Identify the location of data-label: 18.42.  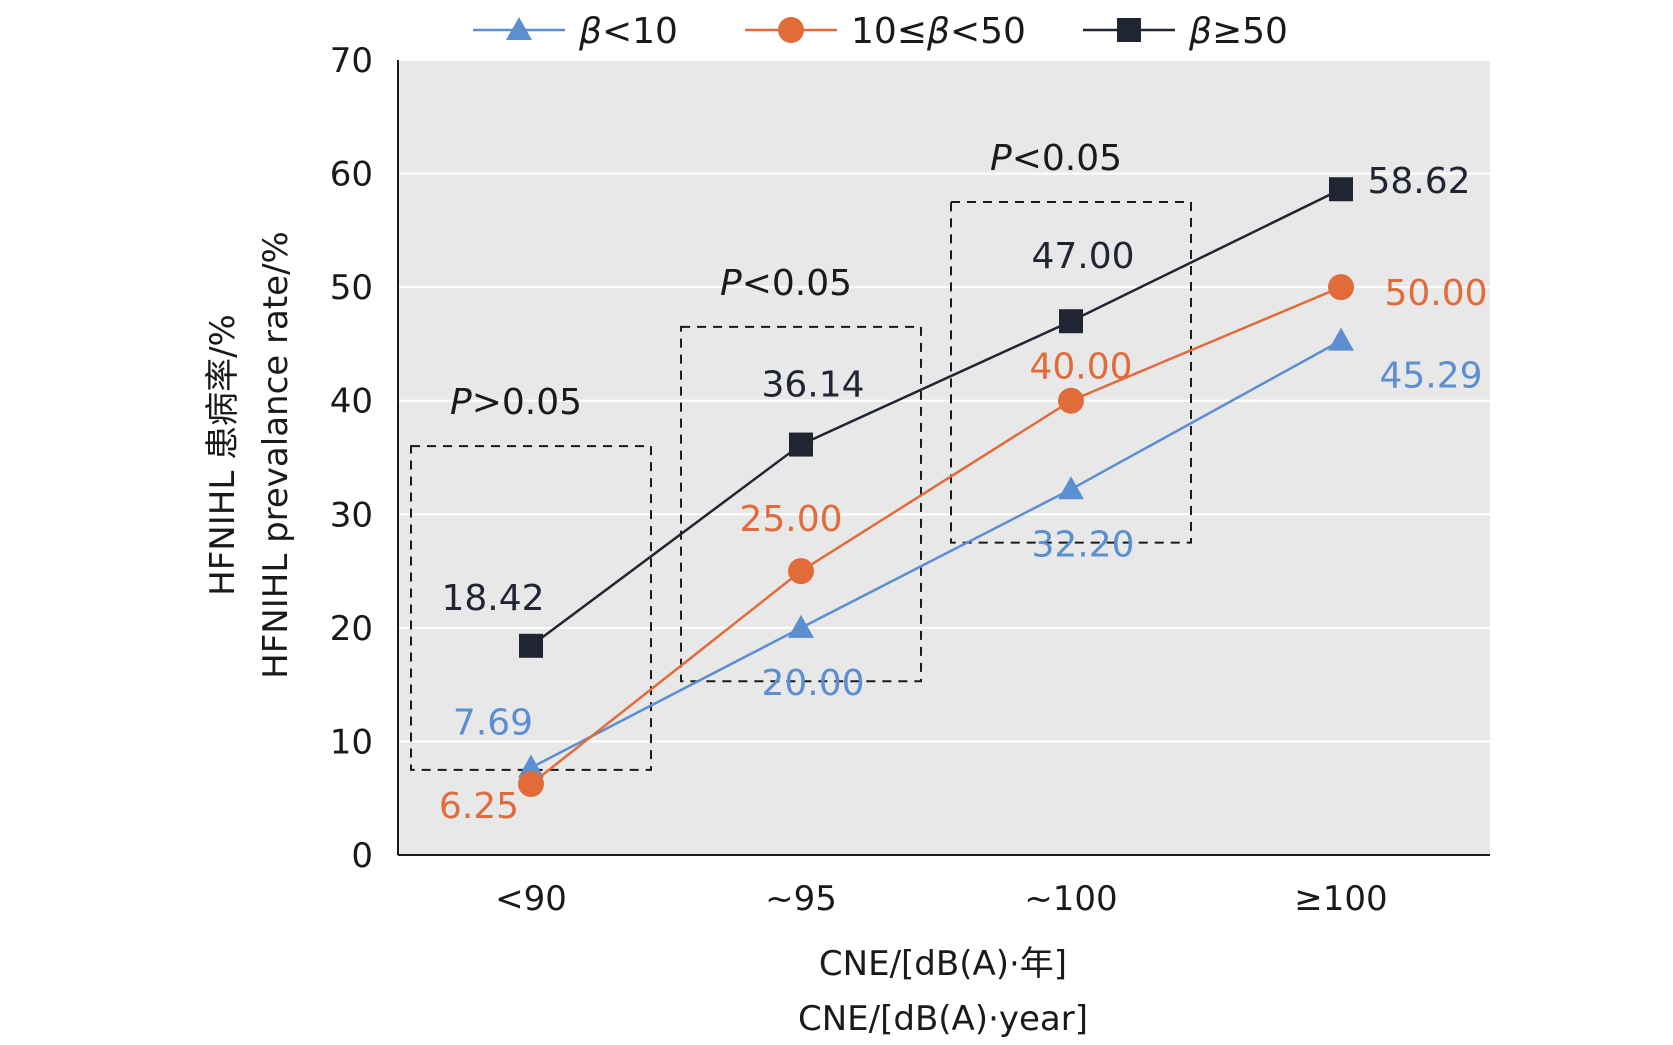
(492, 598).